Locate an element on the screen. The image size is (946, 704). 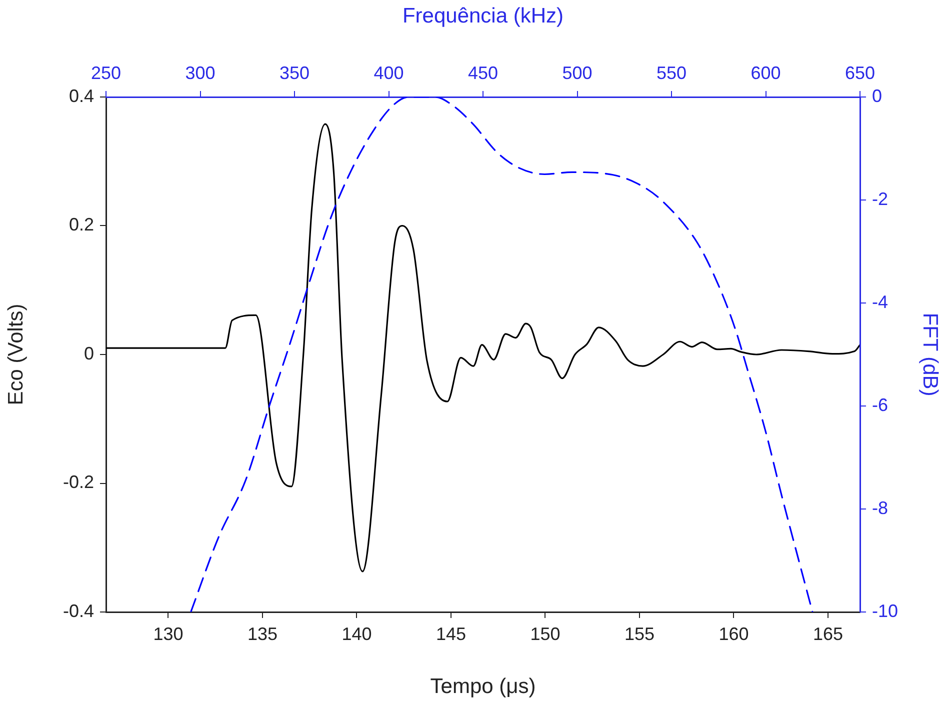
y-tick-label: -4 is located at coordinates (880, 302).